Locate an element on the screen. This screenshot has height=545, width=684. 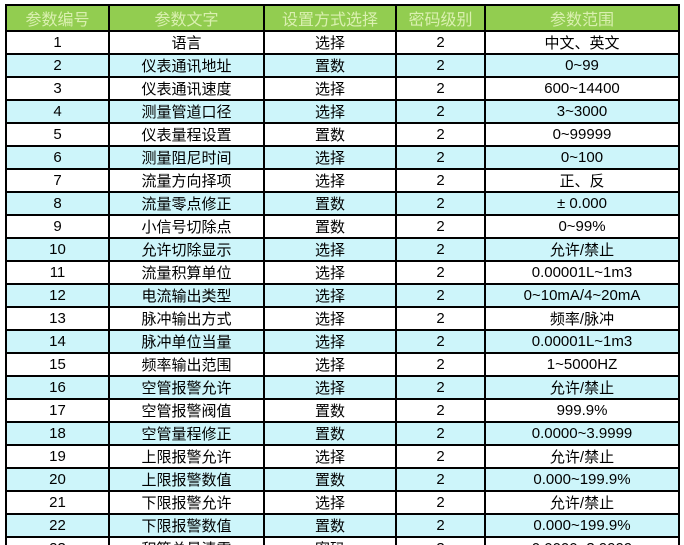
table-row: 6 测量阻尼时间 选择 2 0~100 is located at coordinates (342, 157).